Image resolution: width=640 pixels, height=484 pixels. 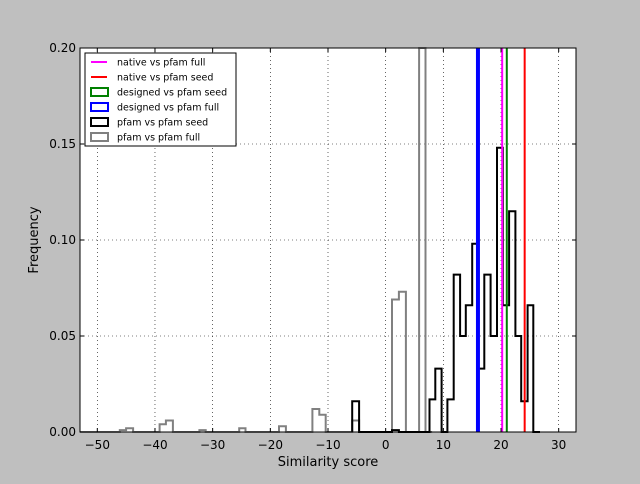 What do you see at coordinates (161, 63) in the screenshot?
I see `legend-label-0: native vs pfam full` at bounding box center [161, 63].